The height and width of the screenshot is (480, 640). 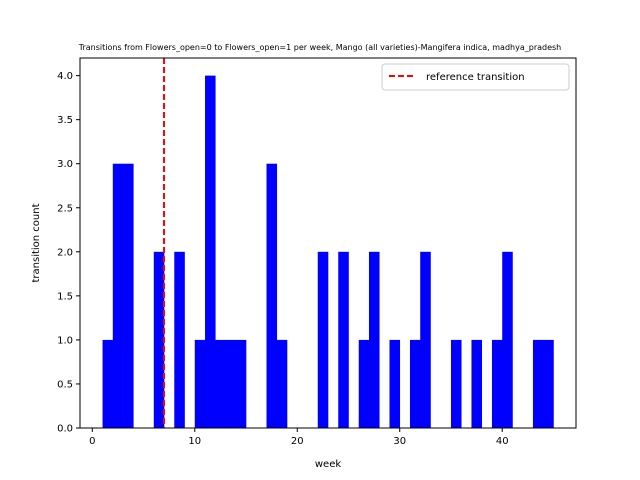 I want to click on y-tick-label-0.5: 0.5, so click(x=65, y=384).